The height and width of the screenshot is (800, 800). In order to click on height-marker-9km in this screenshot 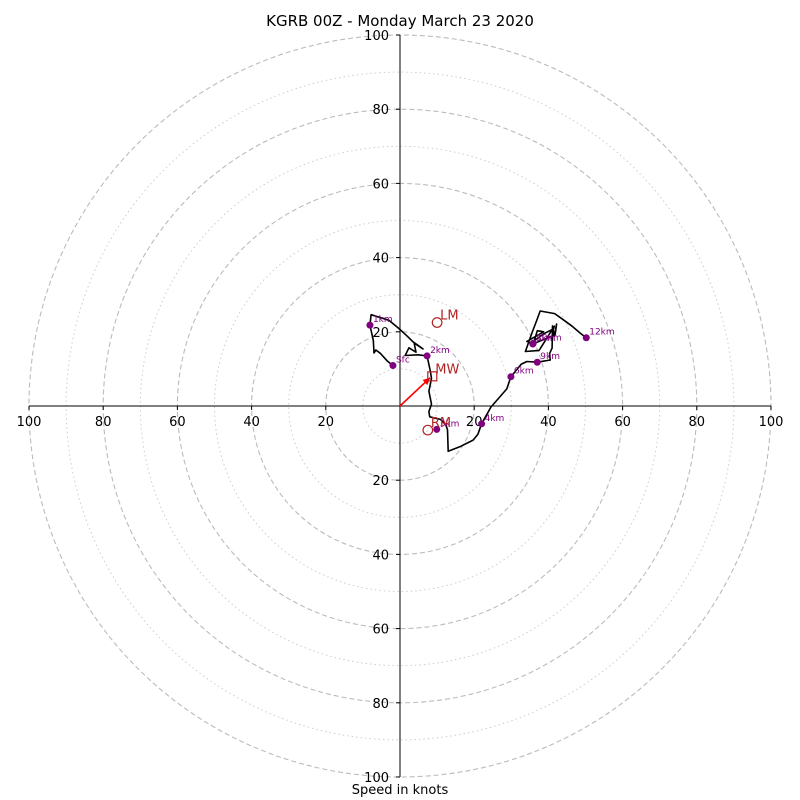, I will do `click(537, 362)`.